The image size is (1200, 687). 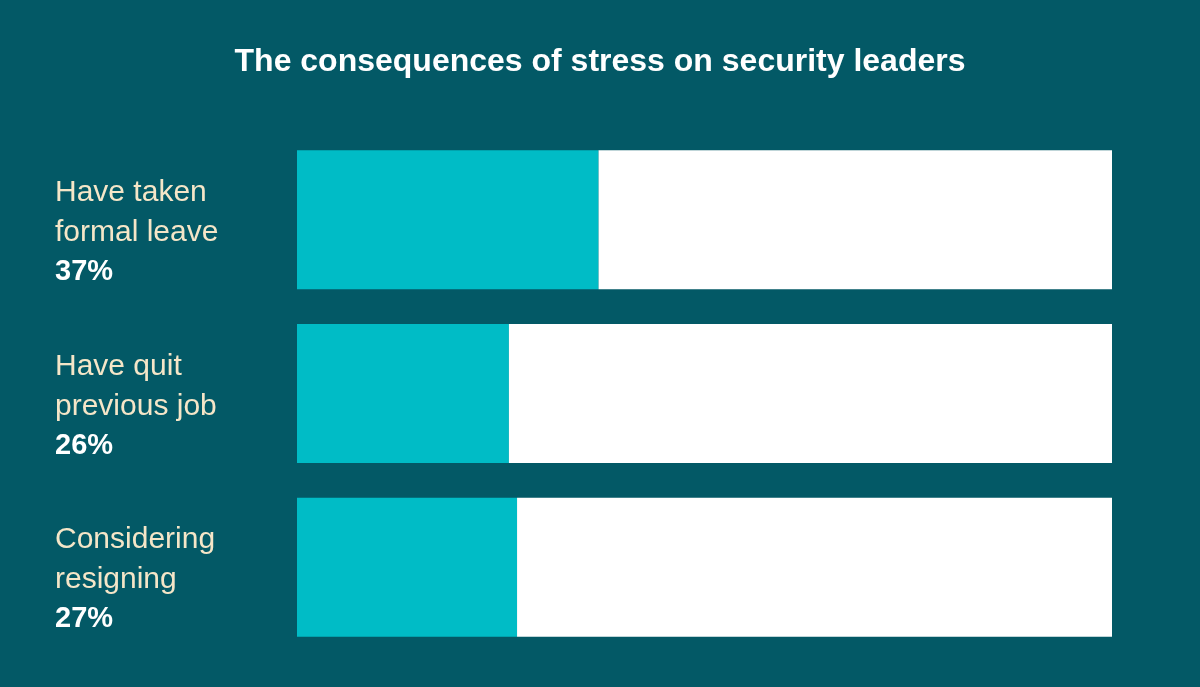 What do you see at coordinates (600, 60) in the screenshot?
I see `chart-title: The consequences of stress on security leaders` at bounding box center [600, 60].